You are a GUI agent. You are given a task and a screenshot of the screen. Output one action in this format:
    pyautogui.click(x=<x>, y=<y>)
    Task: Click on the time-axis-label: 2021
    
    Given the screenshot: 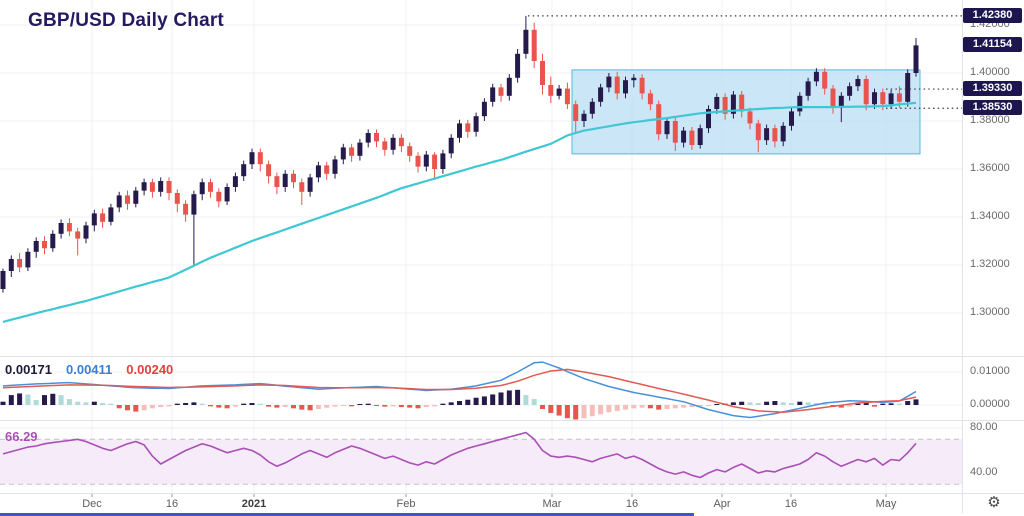 What is the action you would take?
    pyautogui.click(x=254, y=504)
    